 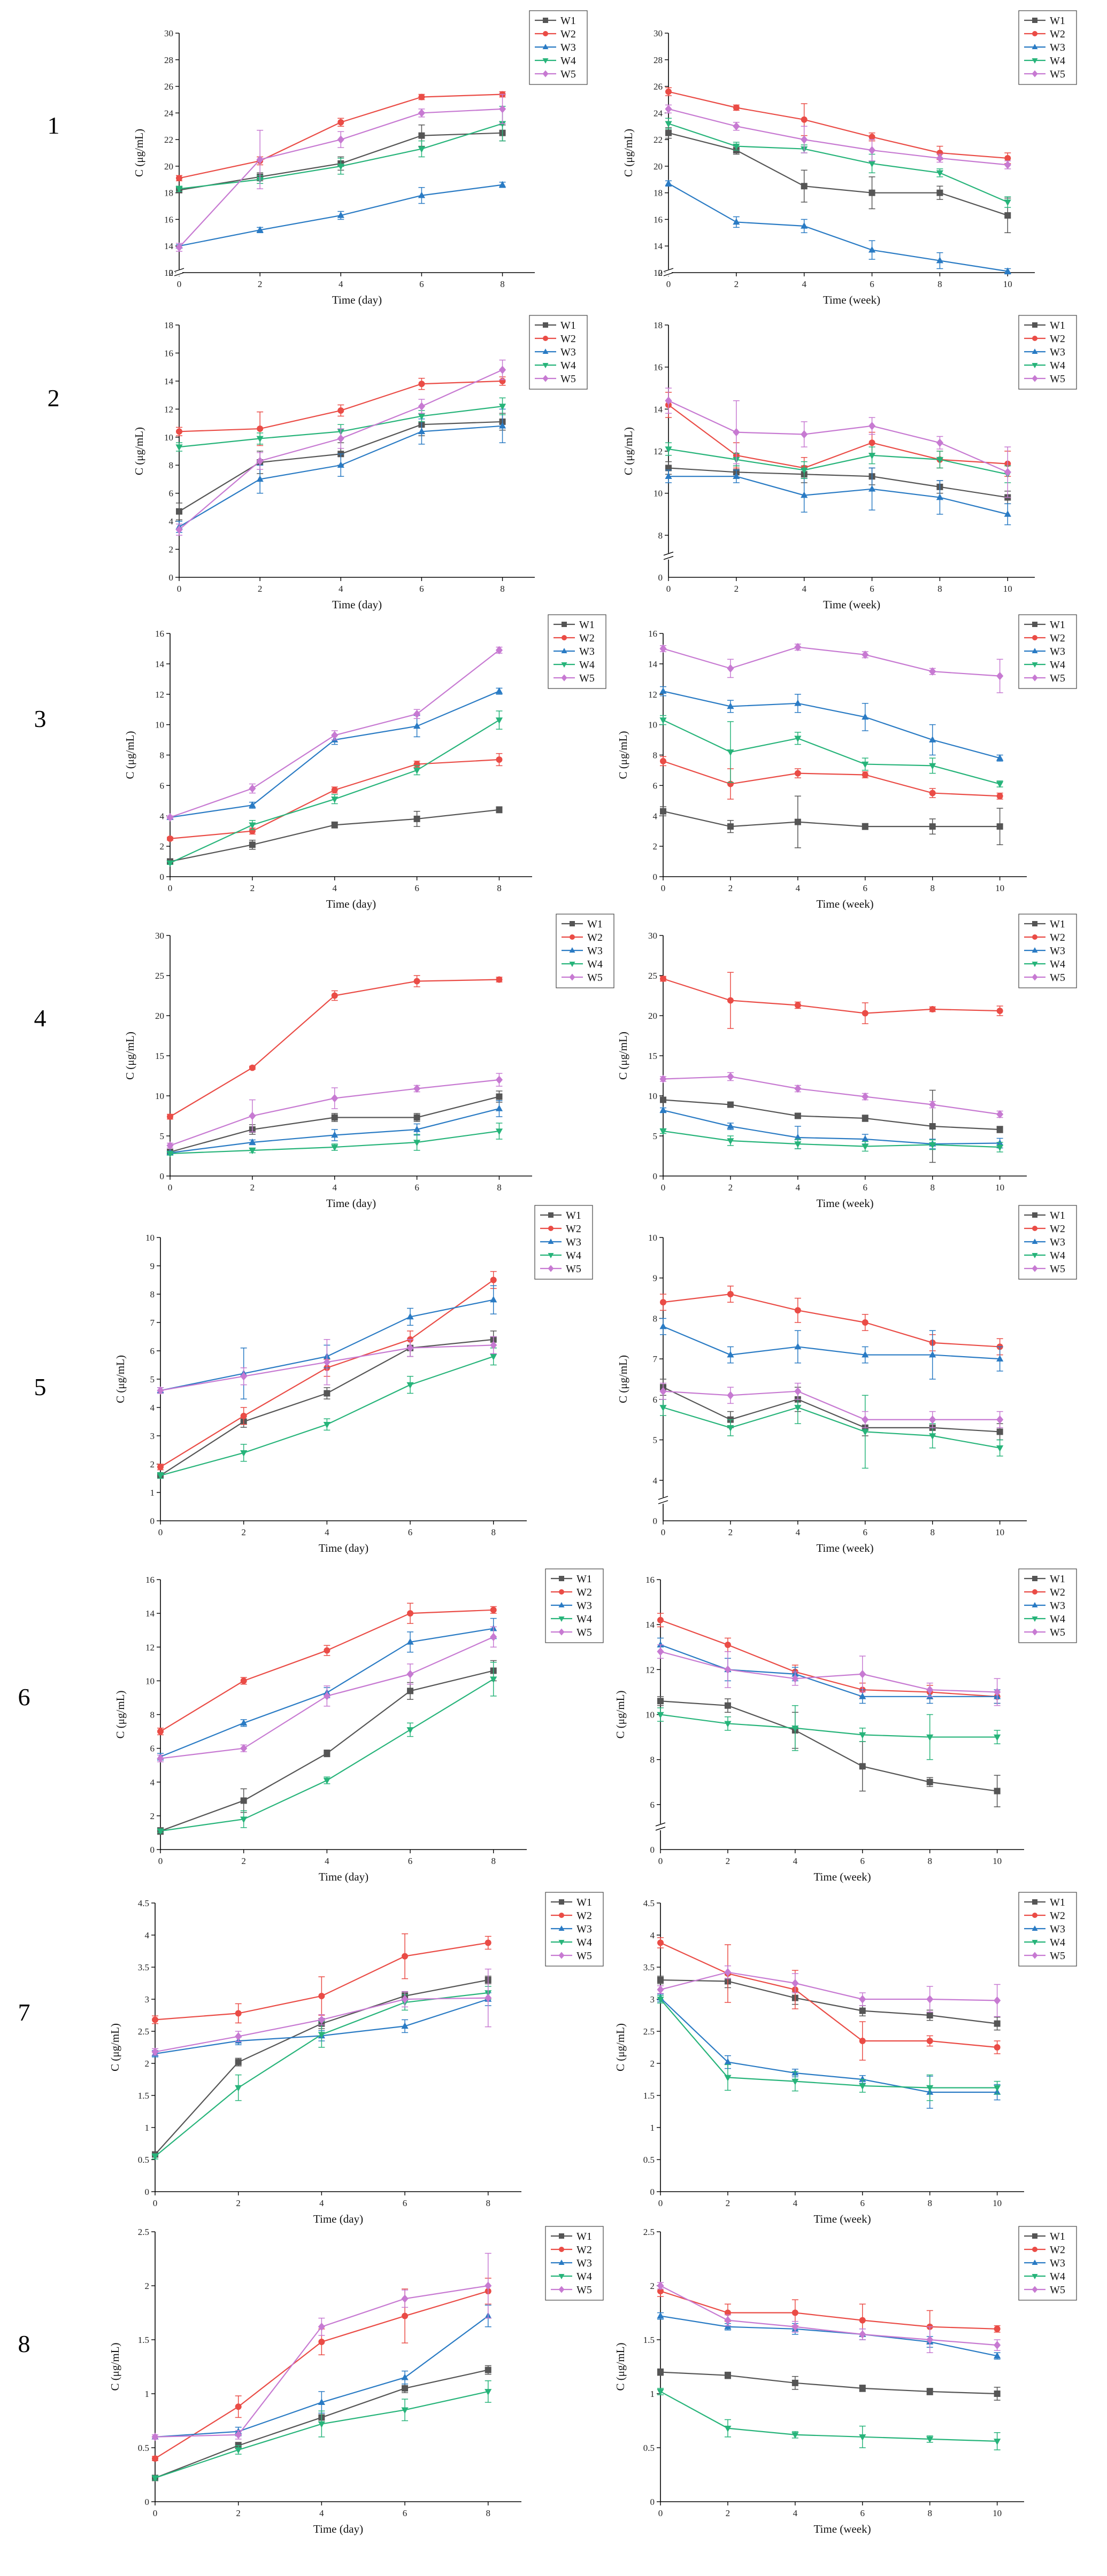 I want to click on y-tick-label: 4, so click(x=147, y=1935).